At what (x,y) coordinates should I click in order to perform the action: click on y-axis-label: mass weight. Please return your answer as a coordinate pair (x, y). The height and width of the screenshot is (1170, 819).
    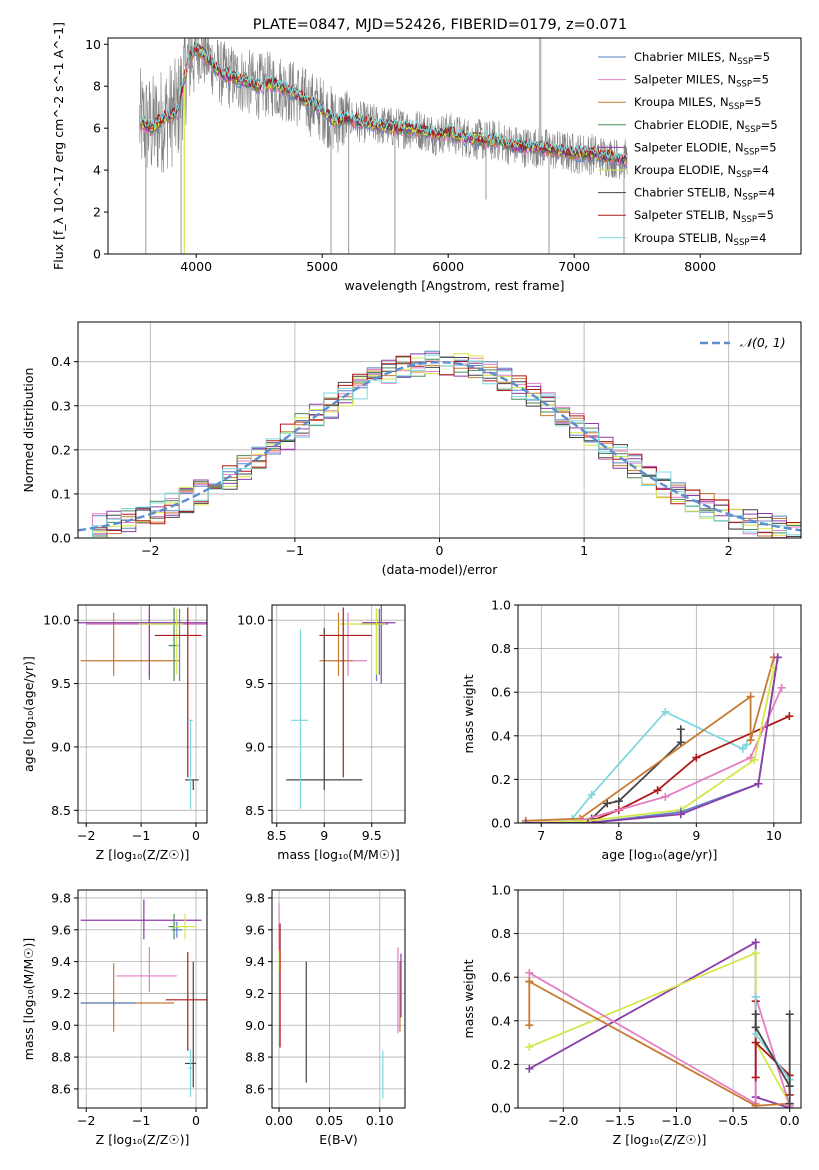
    Looking at the image, I should click on (468, 998).